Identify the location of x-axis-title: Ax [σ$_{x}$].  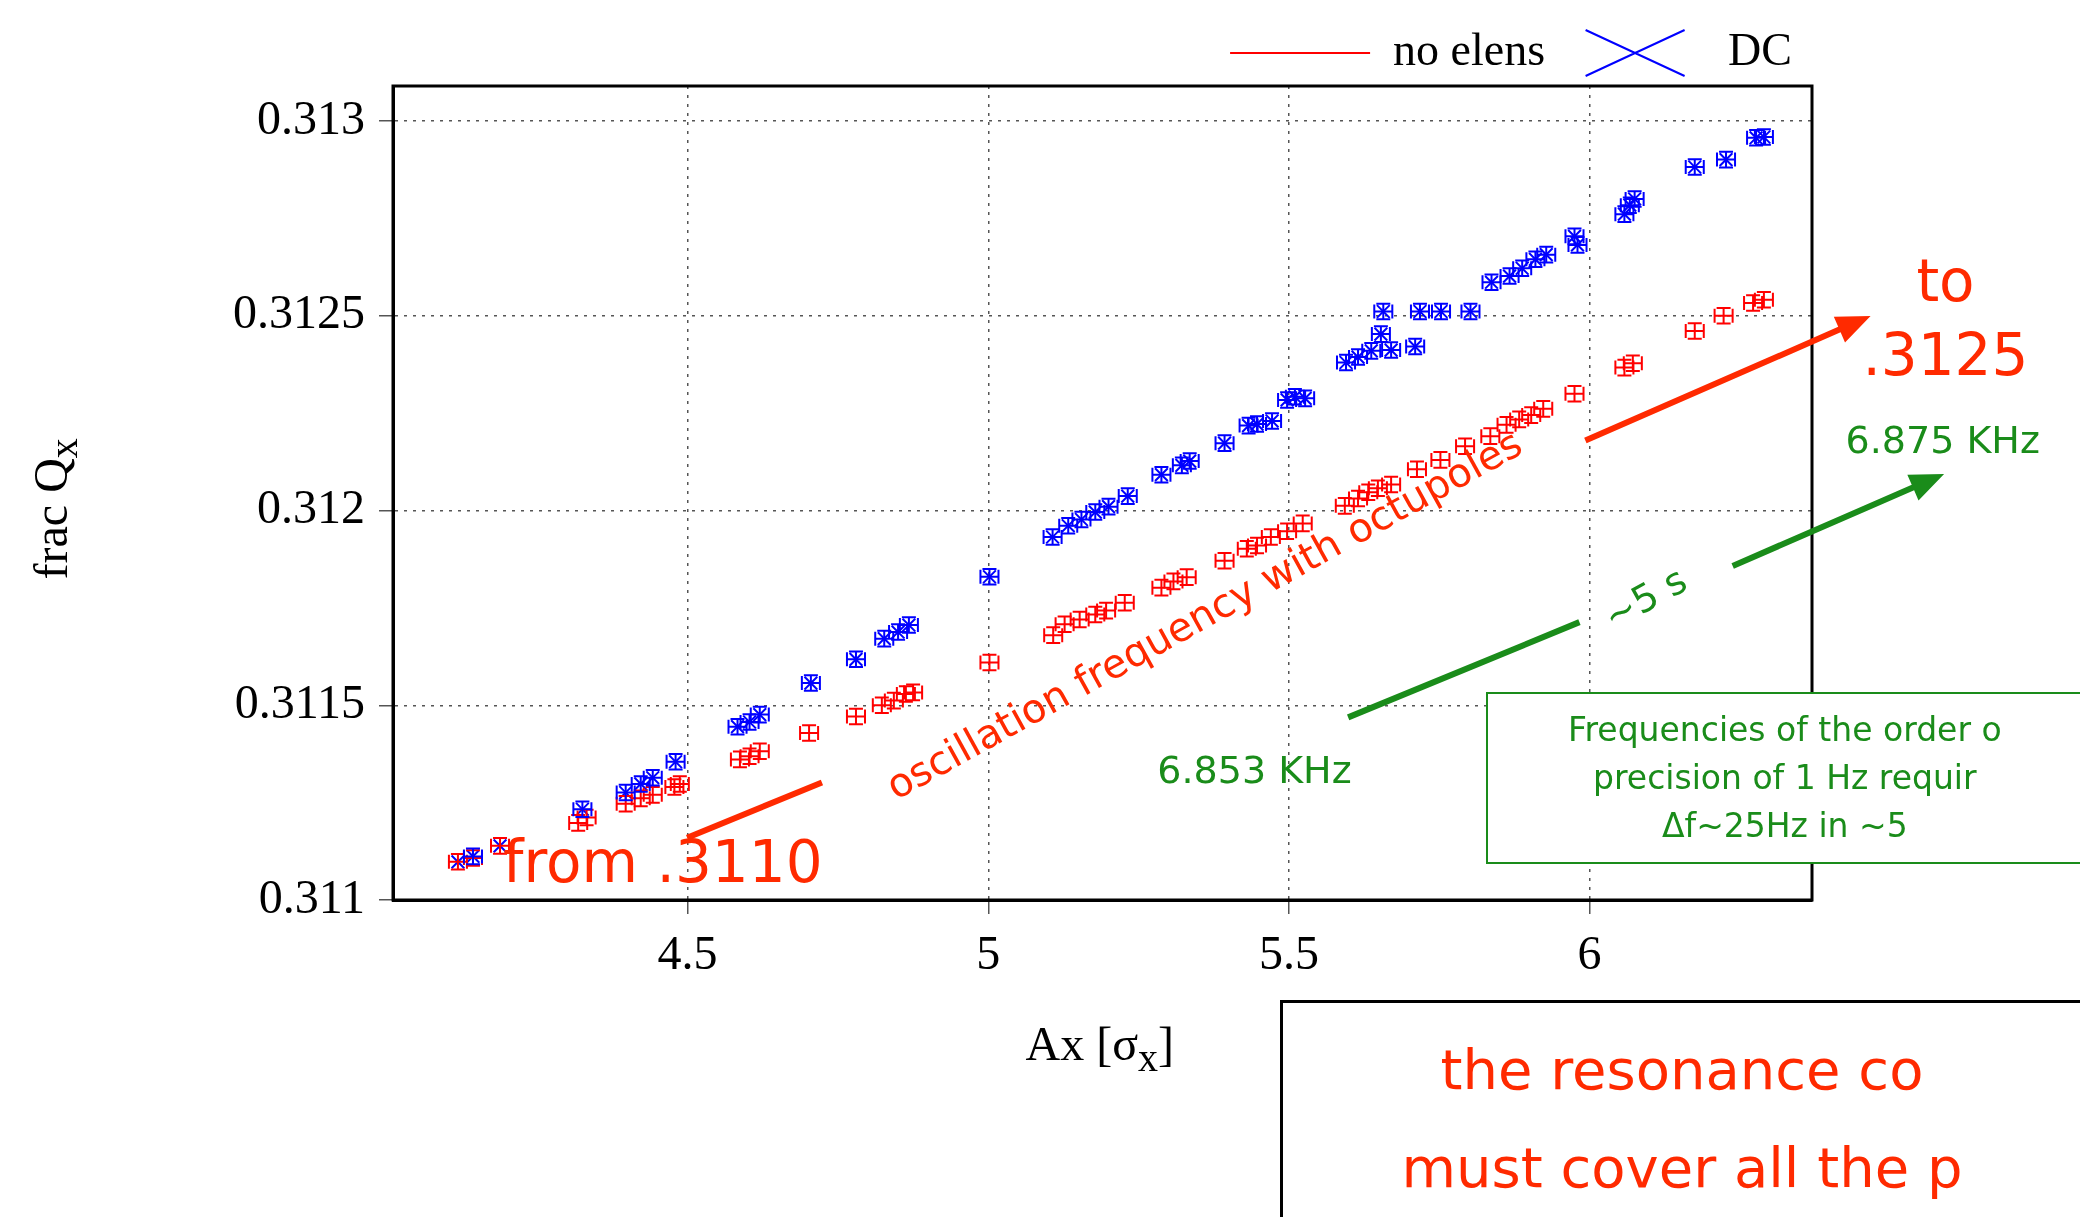
(1100, 1048).